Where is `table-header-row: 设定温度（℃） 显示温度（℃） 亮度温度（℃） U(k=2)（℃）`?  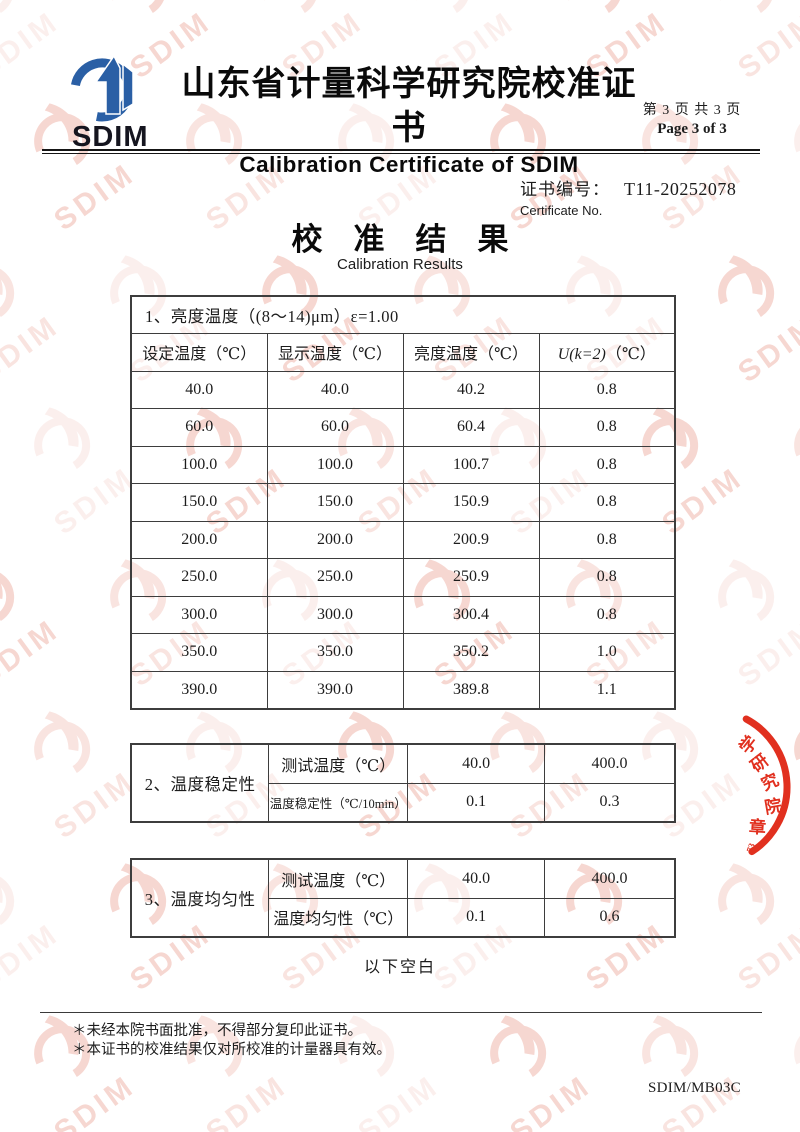
table-header-row: 设定温度（℃） 显示温度（℃） 亮度温度（℃） U(k=2)（℃） is located at coordinates (403, 352).